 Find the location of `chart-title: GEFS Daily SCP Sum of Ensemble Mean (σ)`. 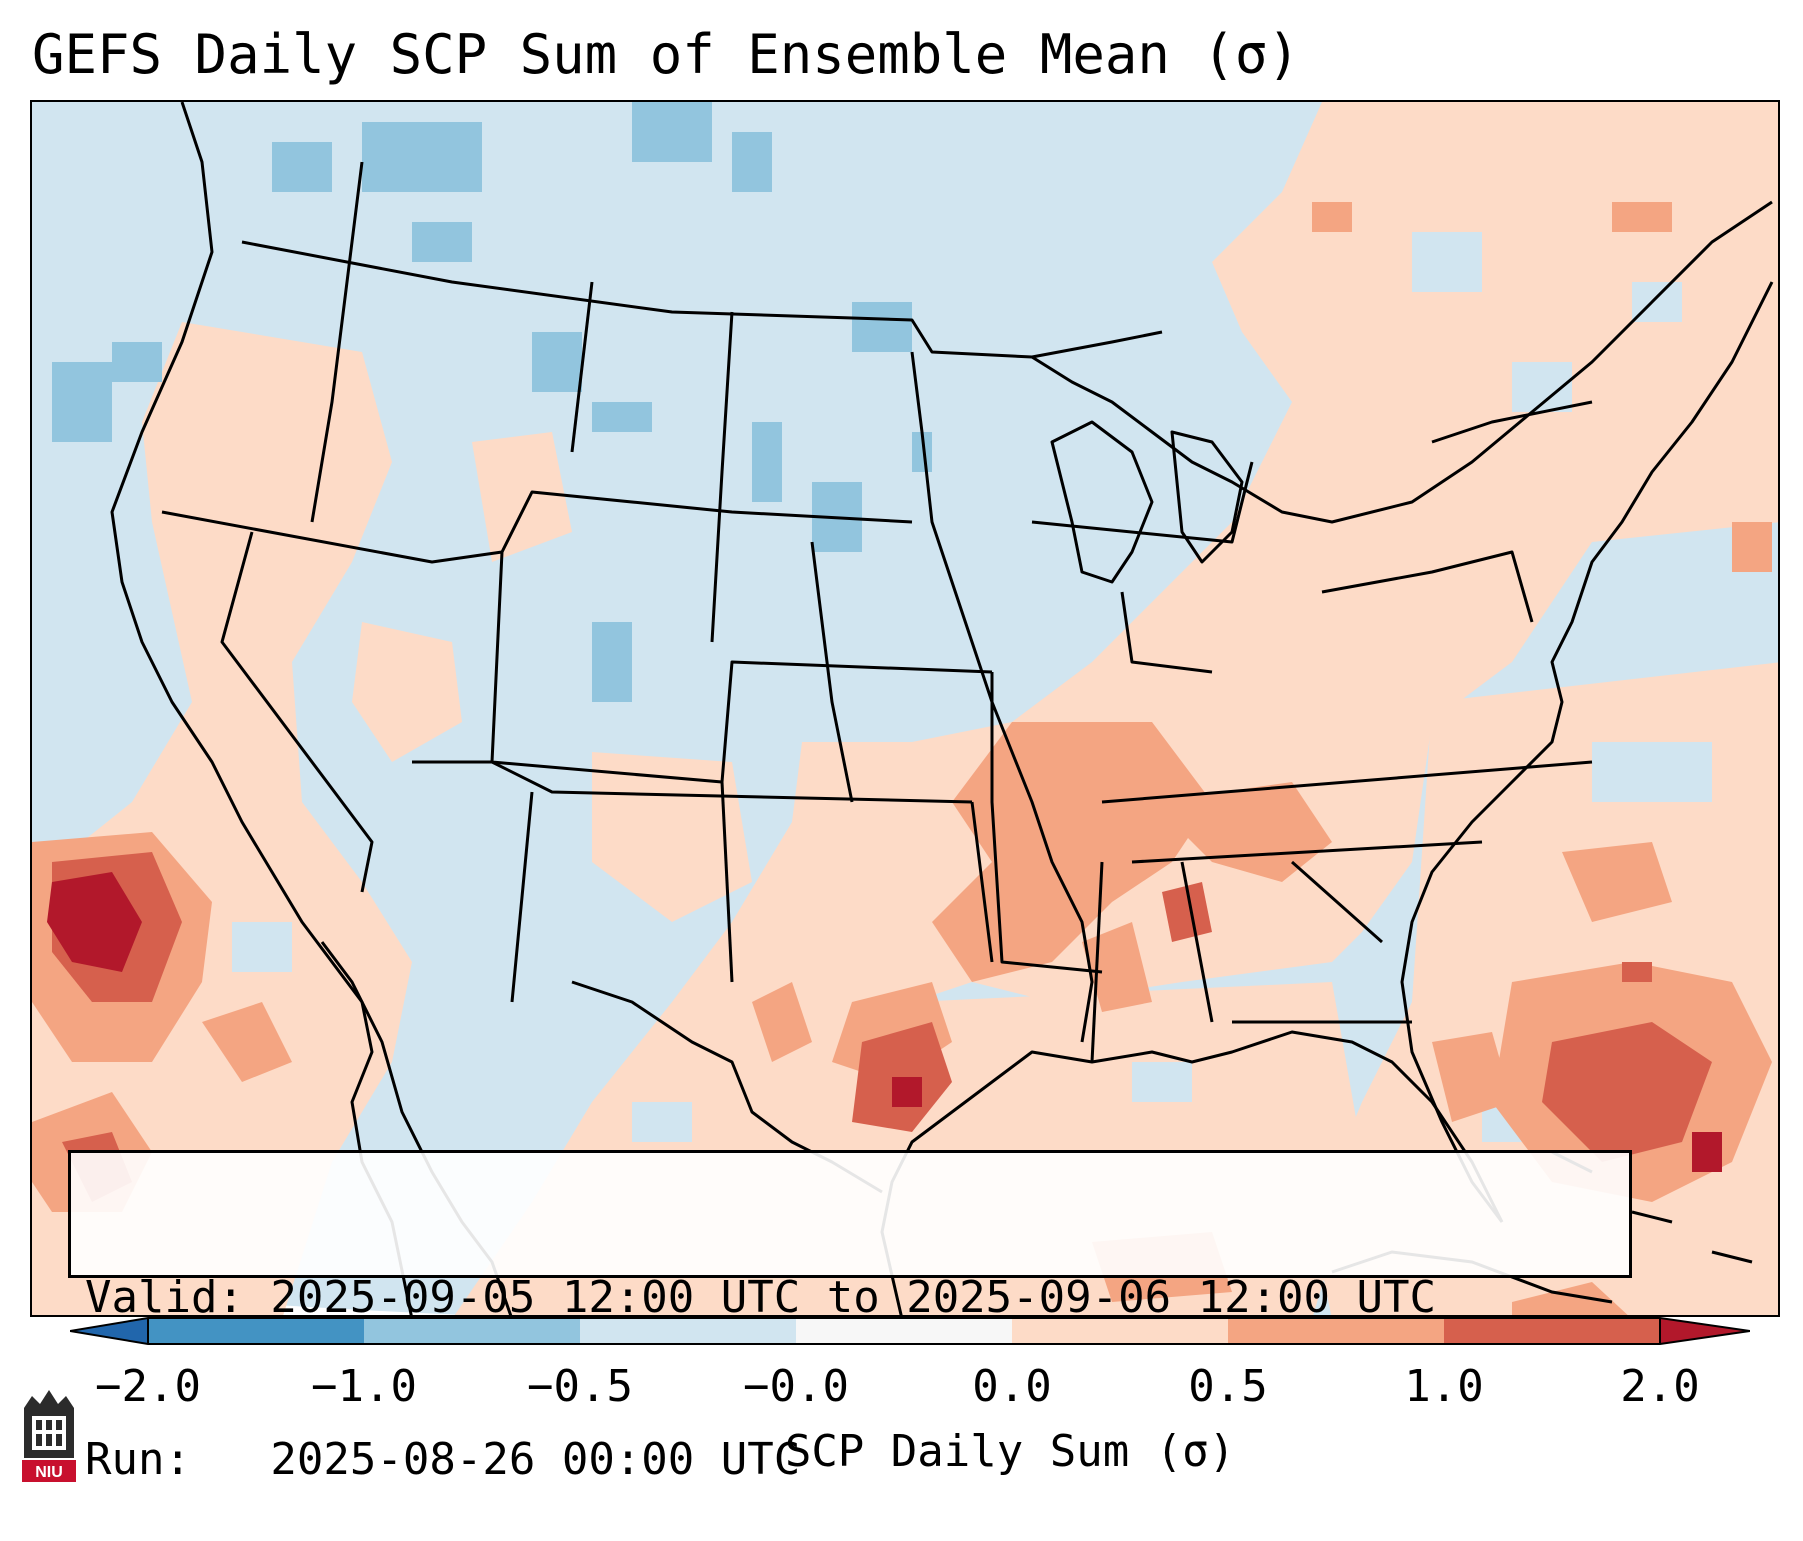

chart-title: GEFS Daily SCP Sum of Ensemble Mean (σ) is located at coordinates (666, 54).